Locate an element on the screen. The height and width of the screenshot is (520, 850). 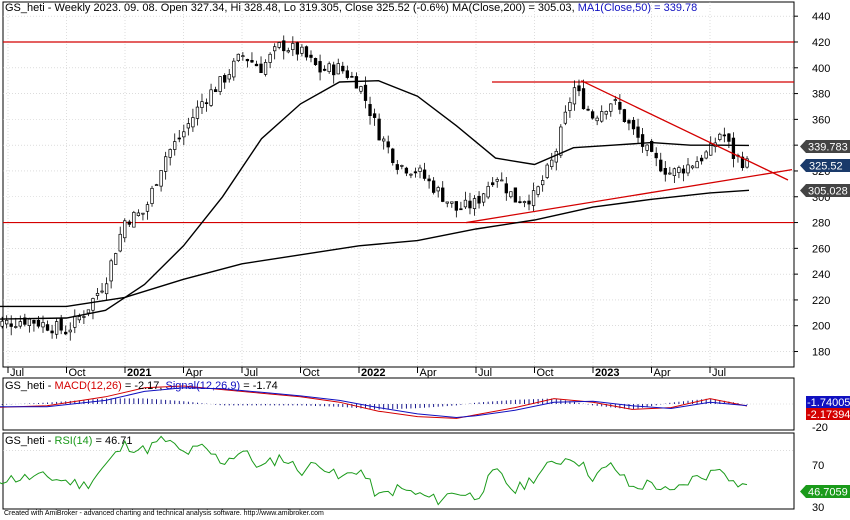
close-value-tag: 325.52 is located at coordinates (825, 166).